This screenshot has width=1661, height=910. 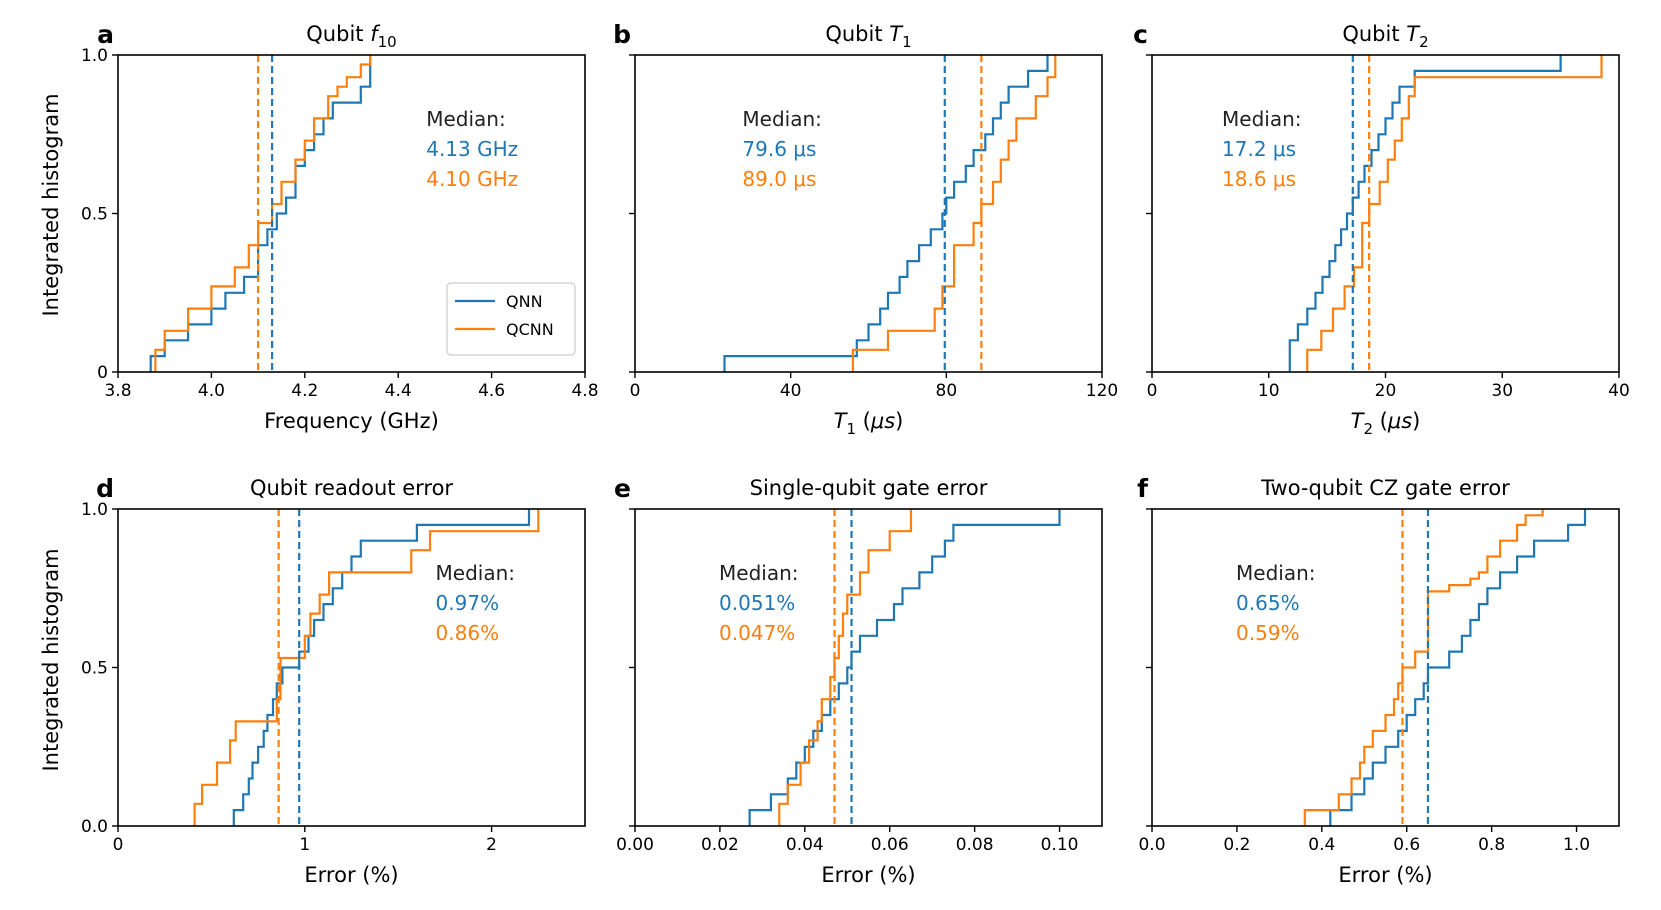 I want to click on x-axis-label: Frequency (GHz), so click(x=351, y=421).